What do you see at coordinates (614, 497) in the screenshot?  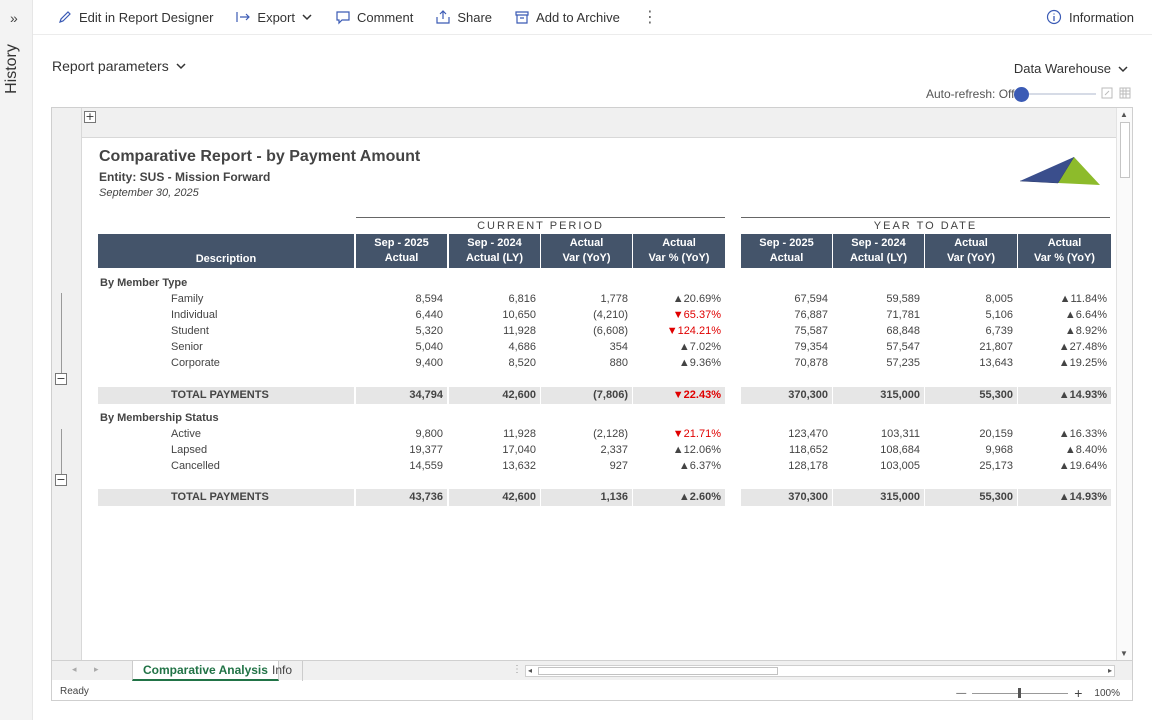 I see `table-cell: 1,136` at bounding box center [614, 497].